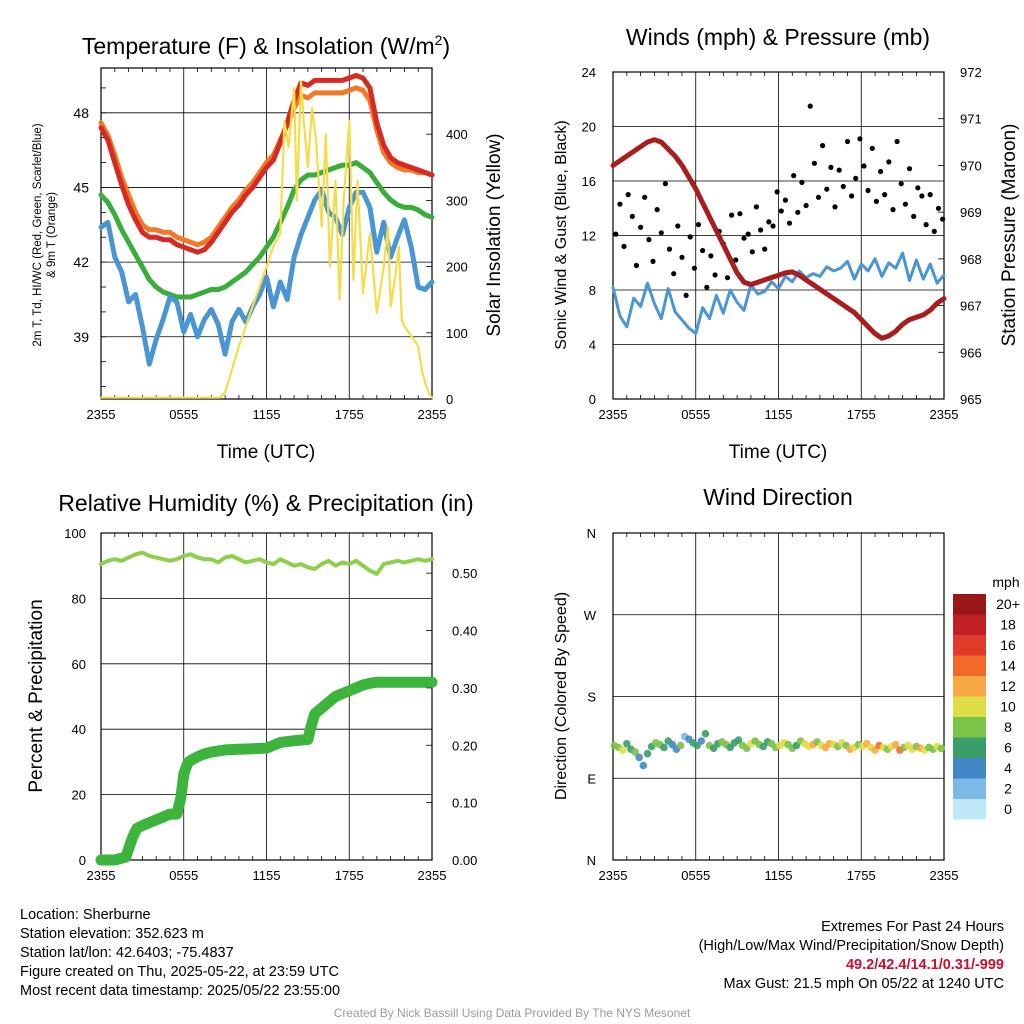 The height and width of the screenshot is (1024, 1024). I want to click on winds-title: Winds (mph) & Pressure (mb), so click(778, 37).